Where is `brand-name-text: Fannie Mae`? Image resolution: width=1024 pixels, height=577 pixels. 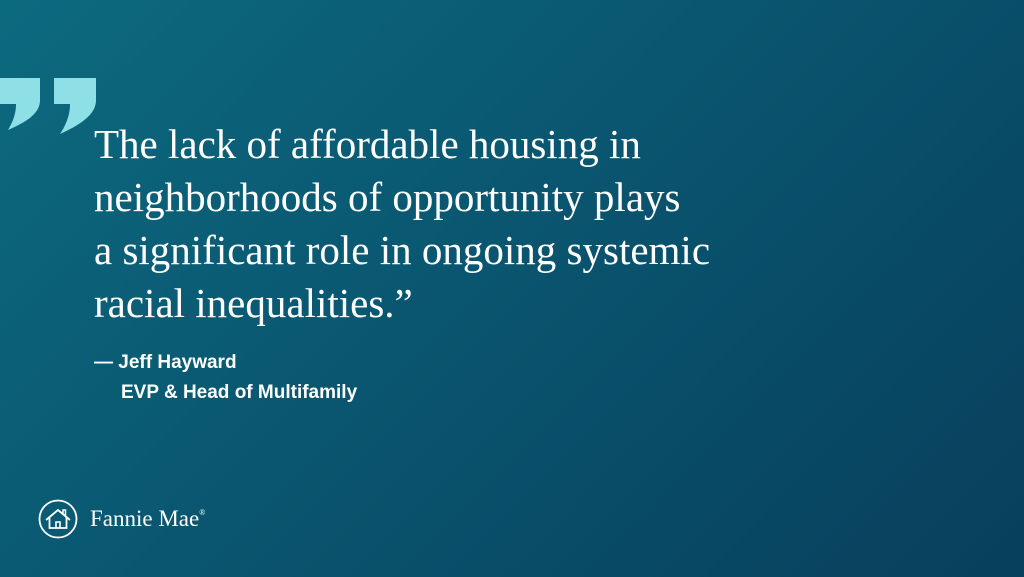 brand-name-text: Fannie Mae is located at coordinates (145, 518).